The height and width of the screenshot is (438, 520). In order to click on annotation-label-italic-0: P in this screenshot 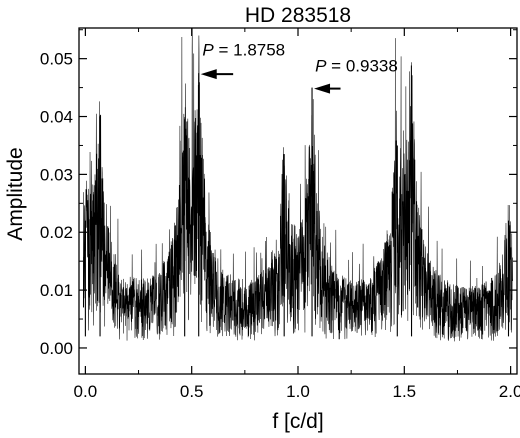, I will do `click(208, 49)`.